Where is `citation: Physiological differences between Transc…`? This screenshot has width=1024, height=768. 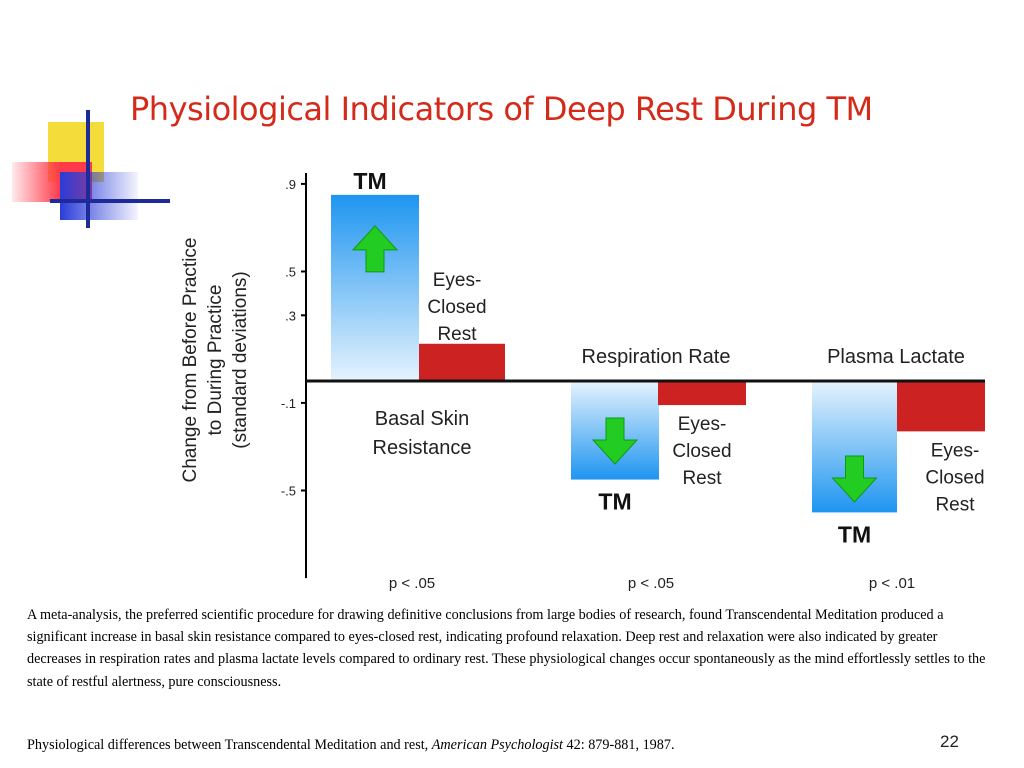
citation: Physiological differences between Transc… is located at coordinates (467, 745).